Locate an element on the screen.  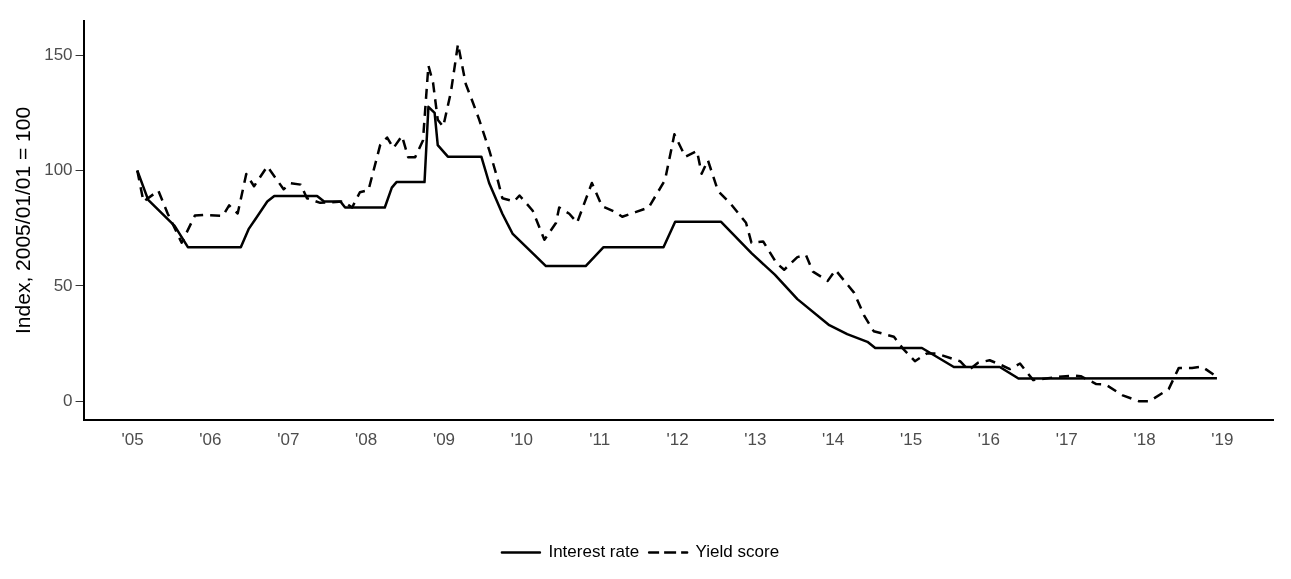
x-tick-label: '14 is located at coordinates (833, 440).